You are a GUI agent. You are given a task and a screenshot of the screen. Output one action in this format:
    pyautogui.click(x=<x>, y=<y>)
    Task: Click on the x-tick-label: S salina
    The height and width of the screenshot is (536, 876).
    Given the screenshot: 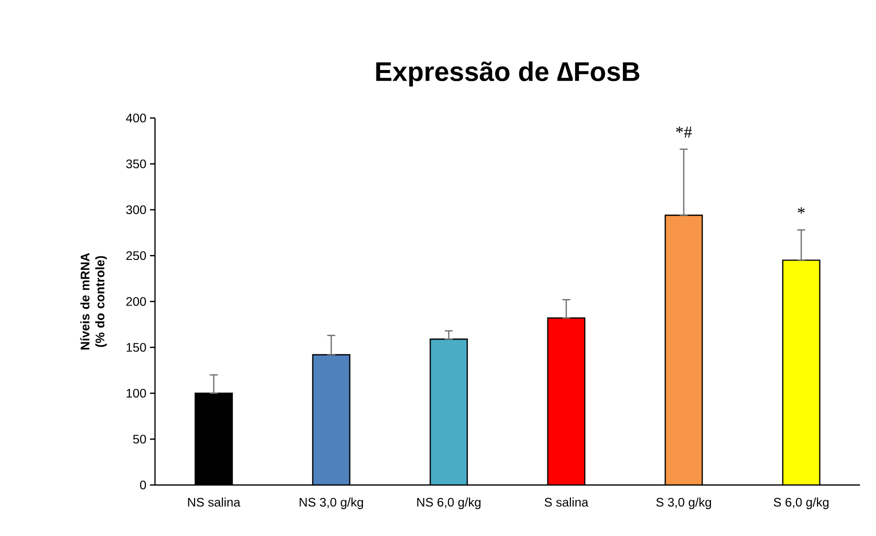 What is the action you would take?
    pyautogui.click(x=566, y=502)
    